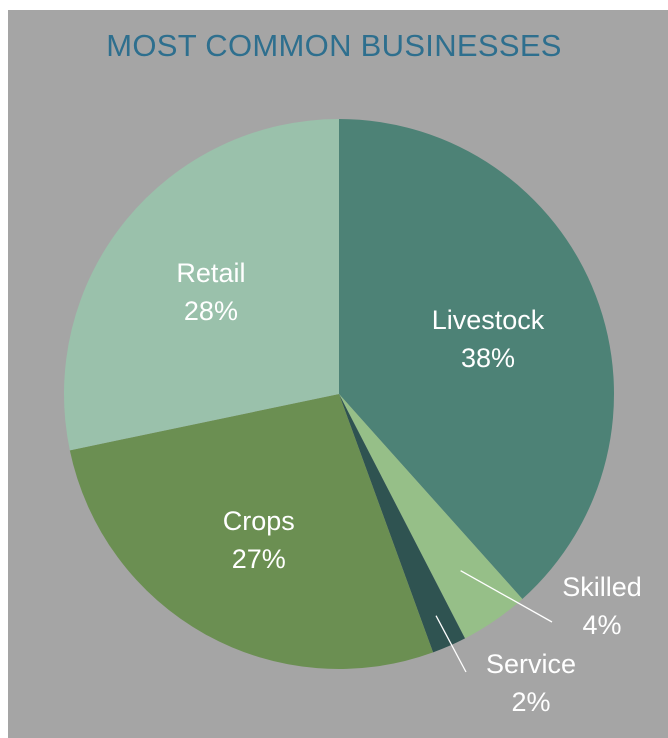 This screenshot has width=668, height=738. I want to click on chart-title: MOST COMMON BUSINESSES, so click(334, 45).